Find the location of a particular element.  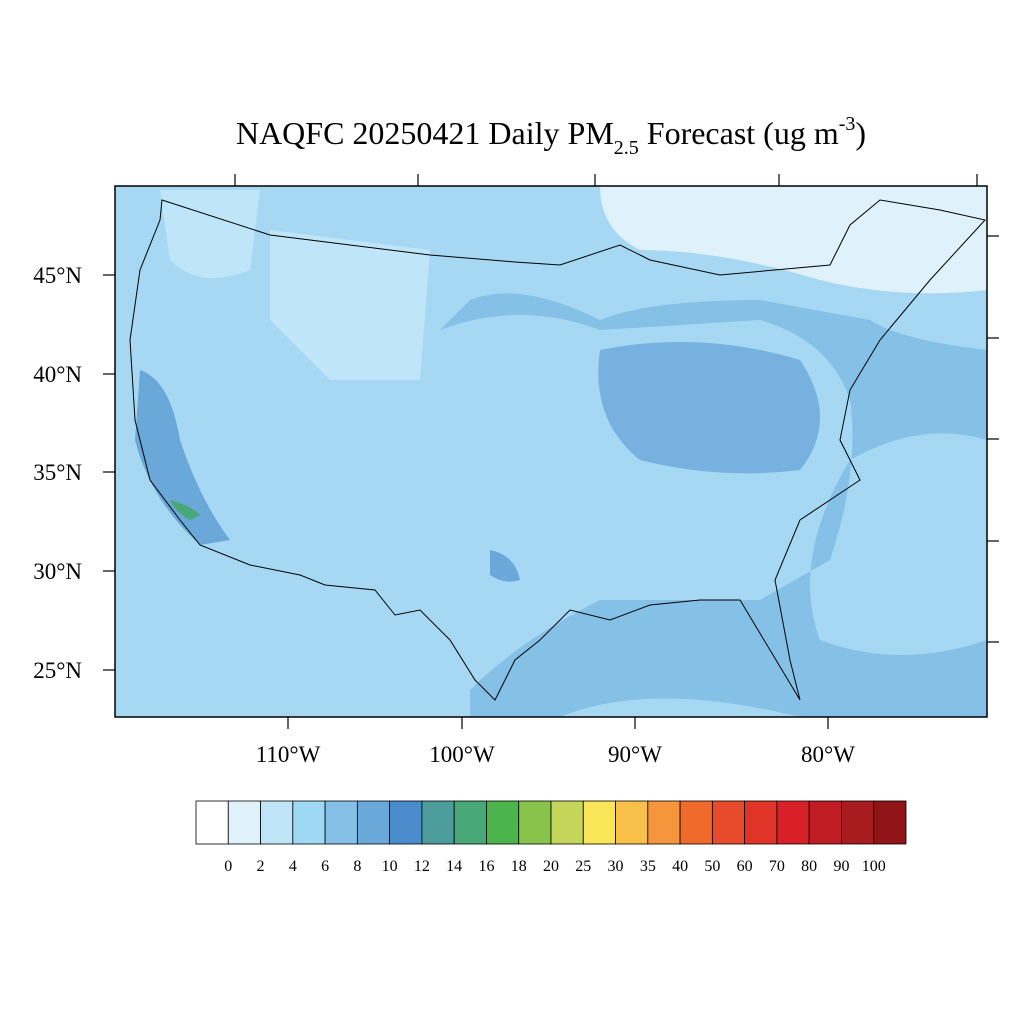

colorbar-label: 30 is located at coordinates (616, 866).